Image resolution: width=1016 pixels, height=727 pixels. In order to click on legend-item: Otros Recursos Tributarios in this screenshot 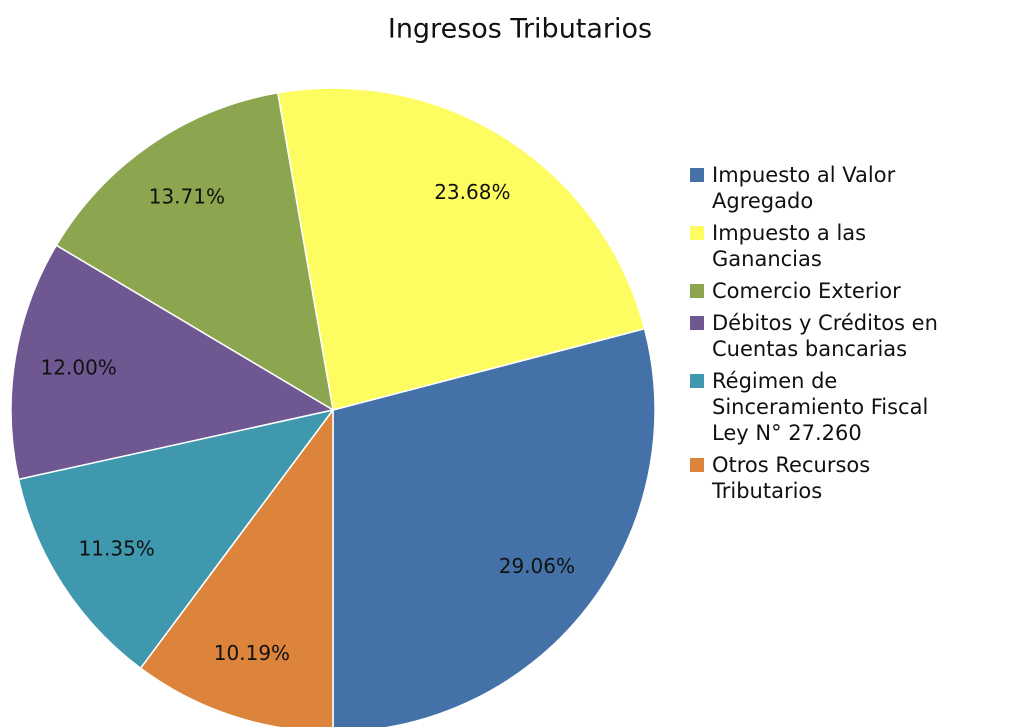, I will do `click(830, 478)`.